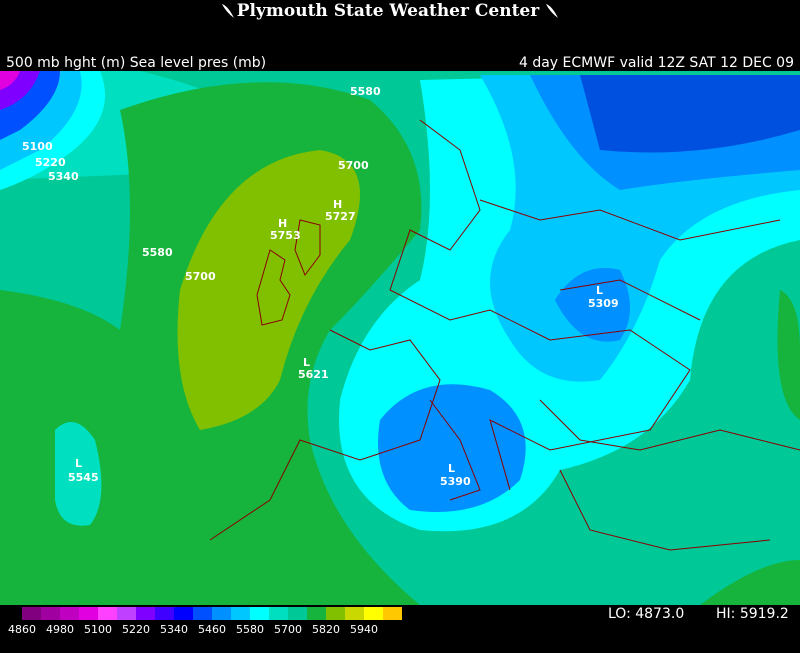 Image resolution: width=800 pixels, height=653 pixels. What do you see at coordinates (313, 374) in the screenshot?
I see `contour-label: 5621` at bounding box center [313, 374].